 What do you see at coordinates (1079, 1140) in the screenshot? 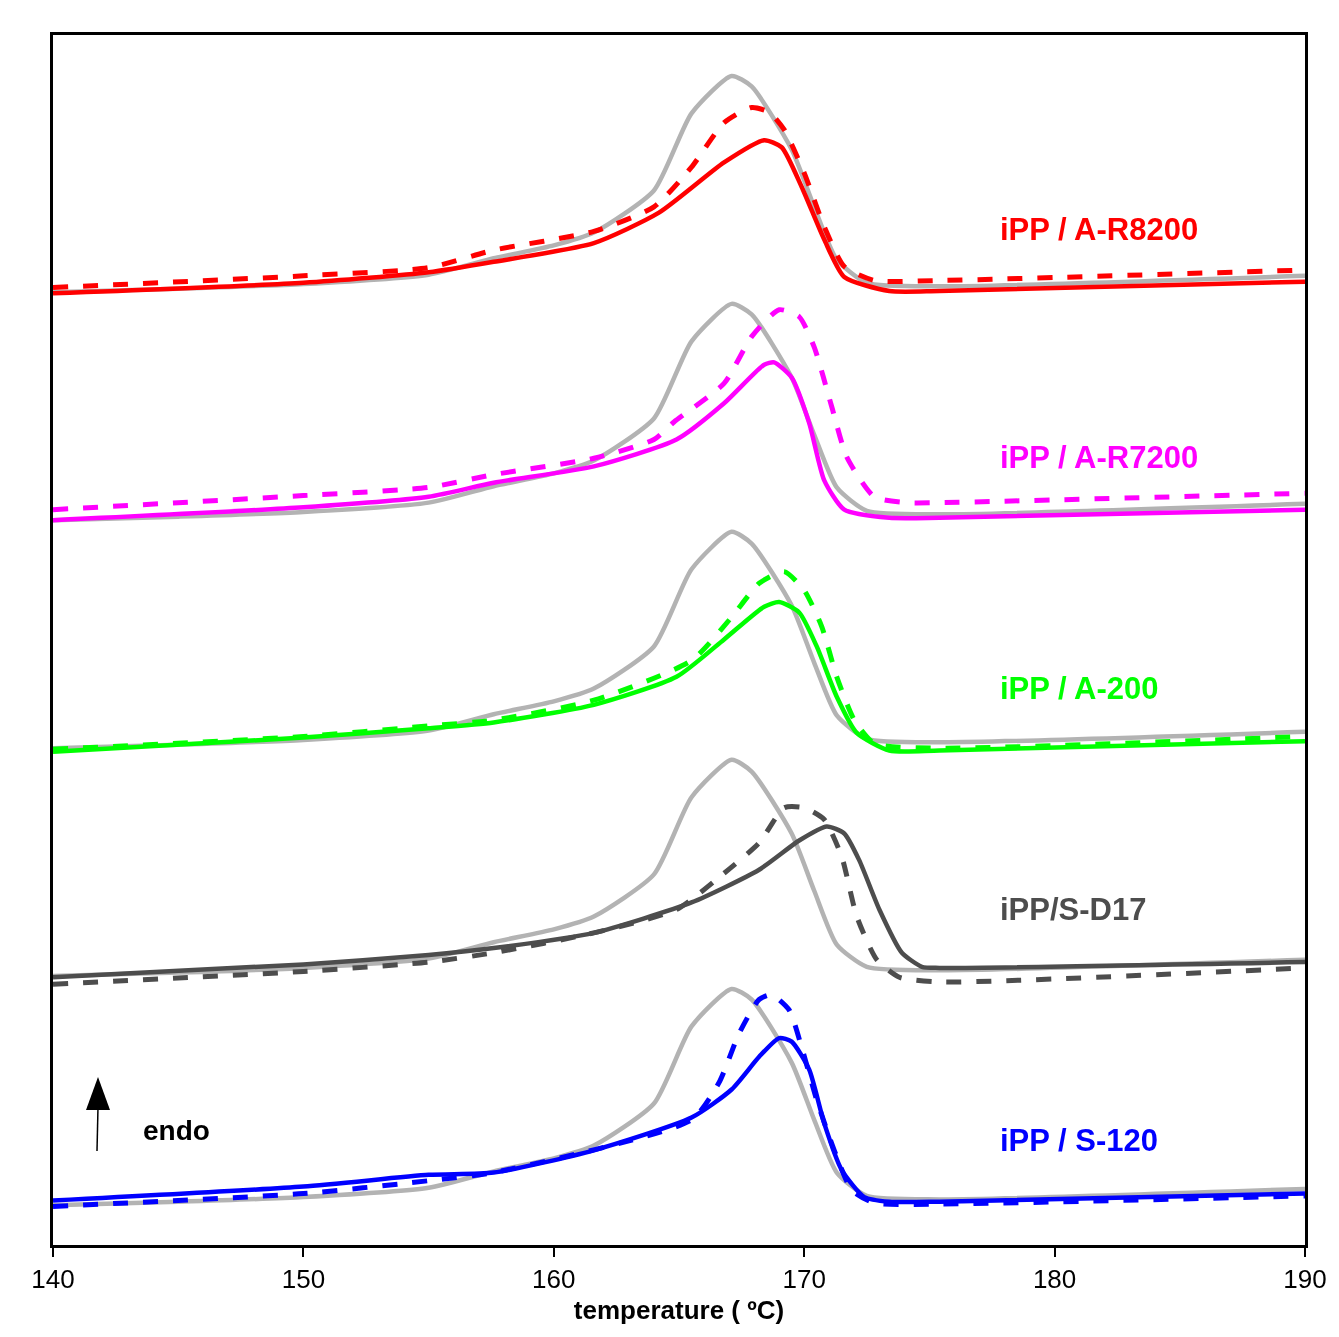
I see `series-label: iPP / S-120` at bounding box center [1079, 1140].